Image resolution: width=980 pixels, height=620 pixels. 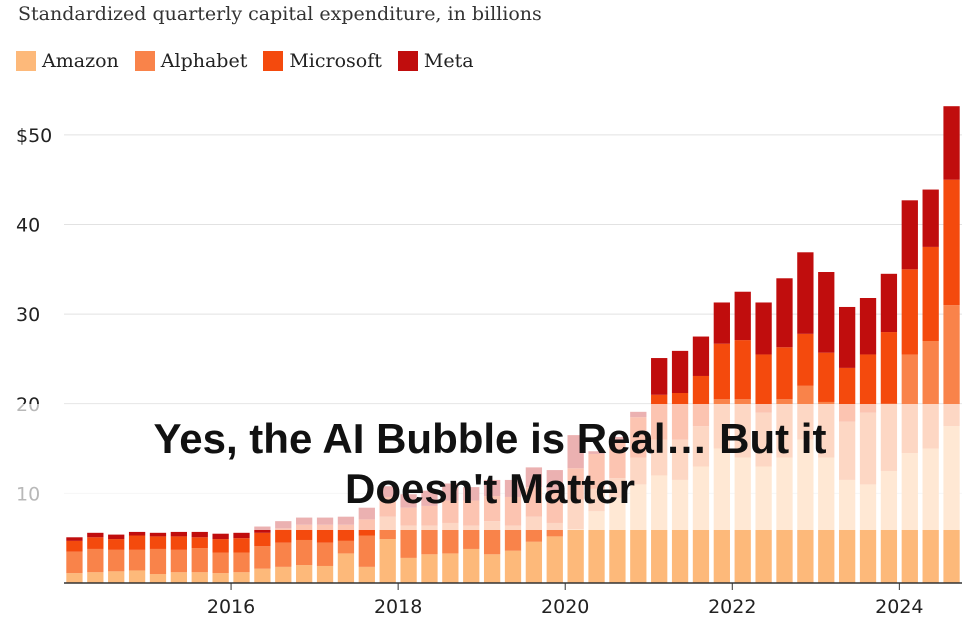 I want to click on legend-swatch-amazon, so click(x=26, y=61).